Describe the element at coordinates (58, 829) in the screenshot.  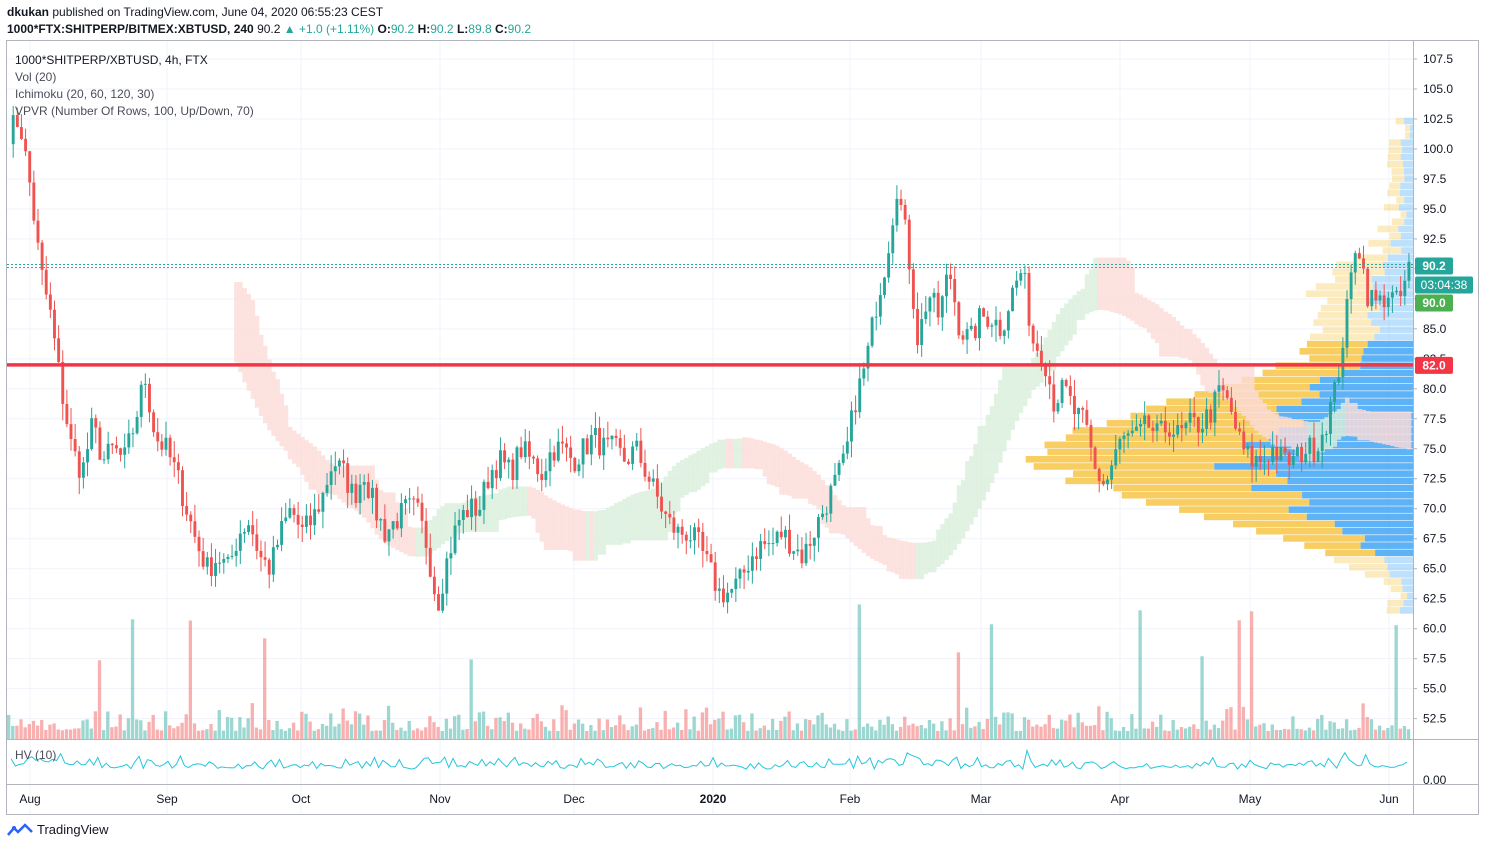
I see `brand-footer: TradingView` at that location.